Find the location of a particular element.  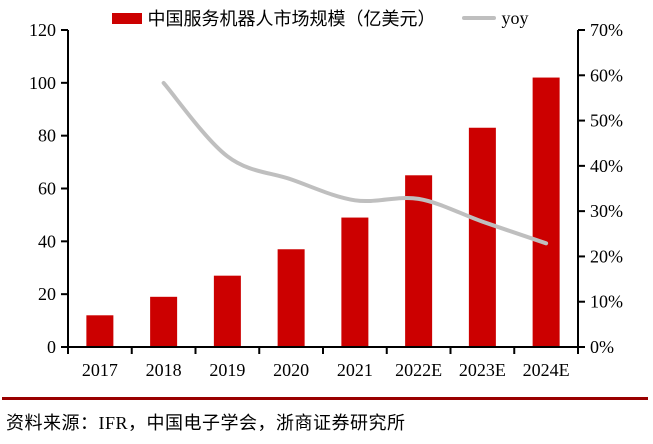

source-divider is located at coordinates (325, 398).